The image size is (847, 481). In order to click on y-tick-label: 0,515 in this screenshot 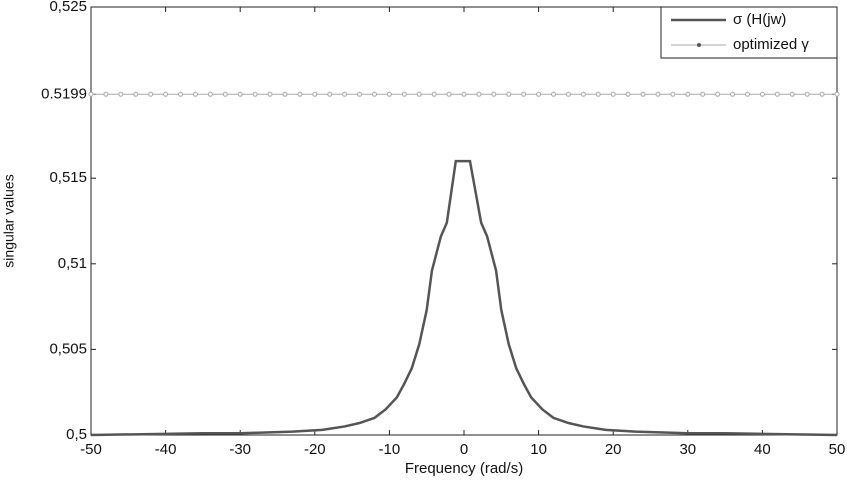, I will do `click(68, 177)`.